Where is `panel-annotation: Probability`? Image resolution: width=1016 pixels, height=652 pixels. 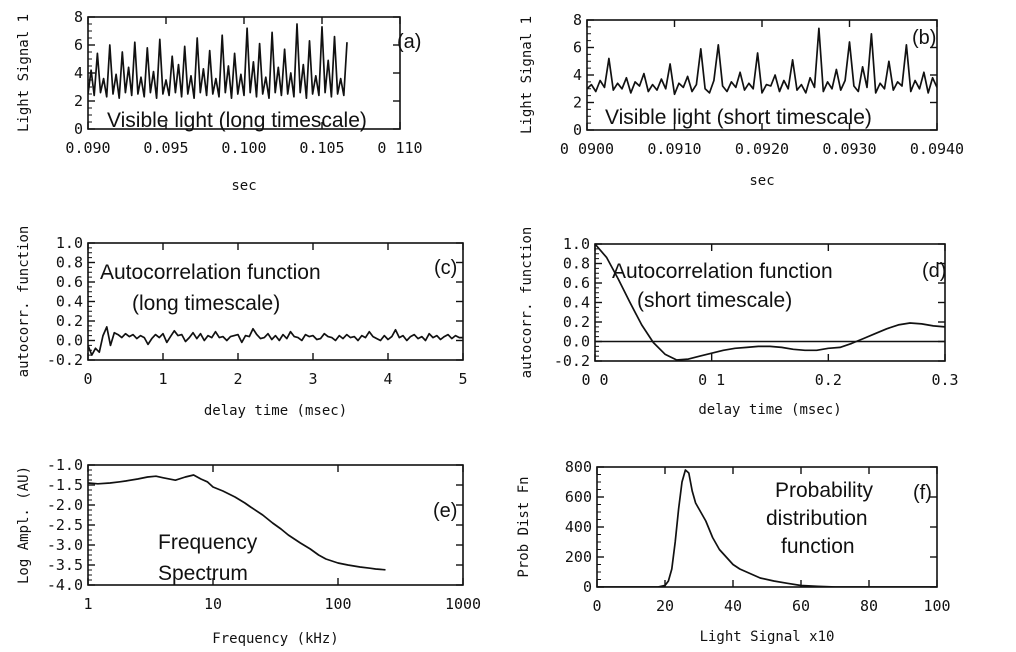
panel-annotation: Probability is located at coordinates (824, 490).